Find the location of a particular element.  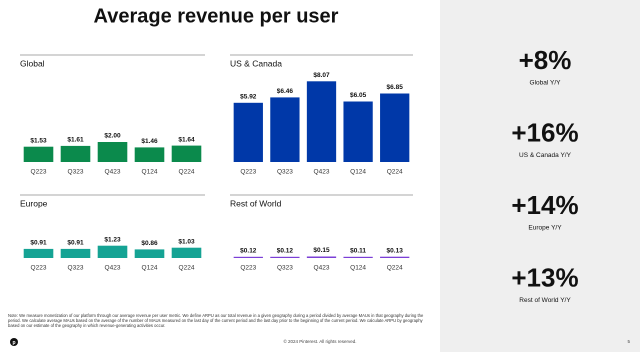

value-label: $5.92 is located at coordinates (248, 97).